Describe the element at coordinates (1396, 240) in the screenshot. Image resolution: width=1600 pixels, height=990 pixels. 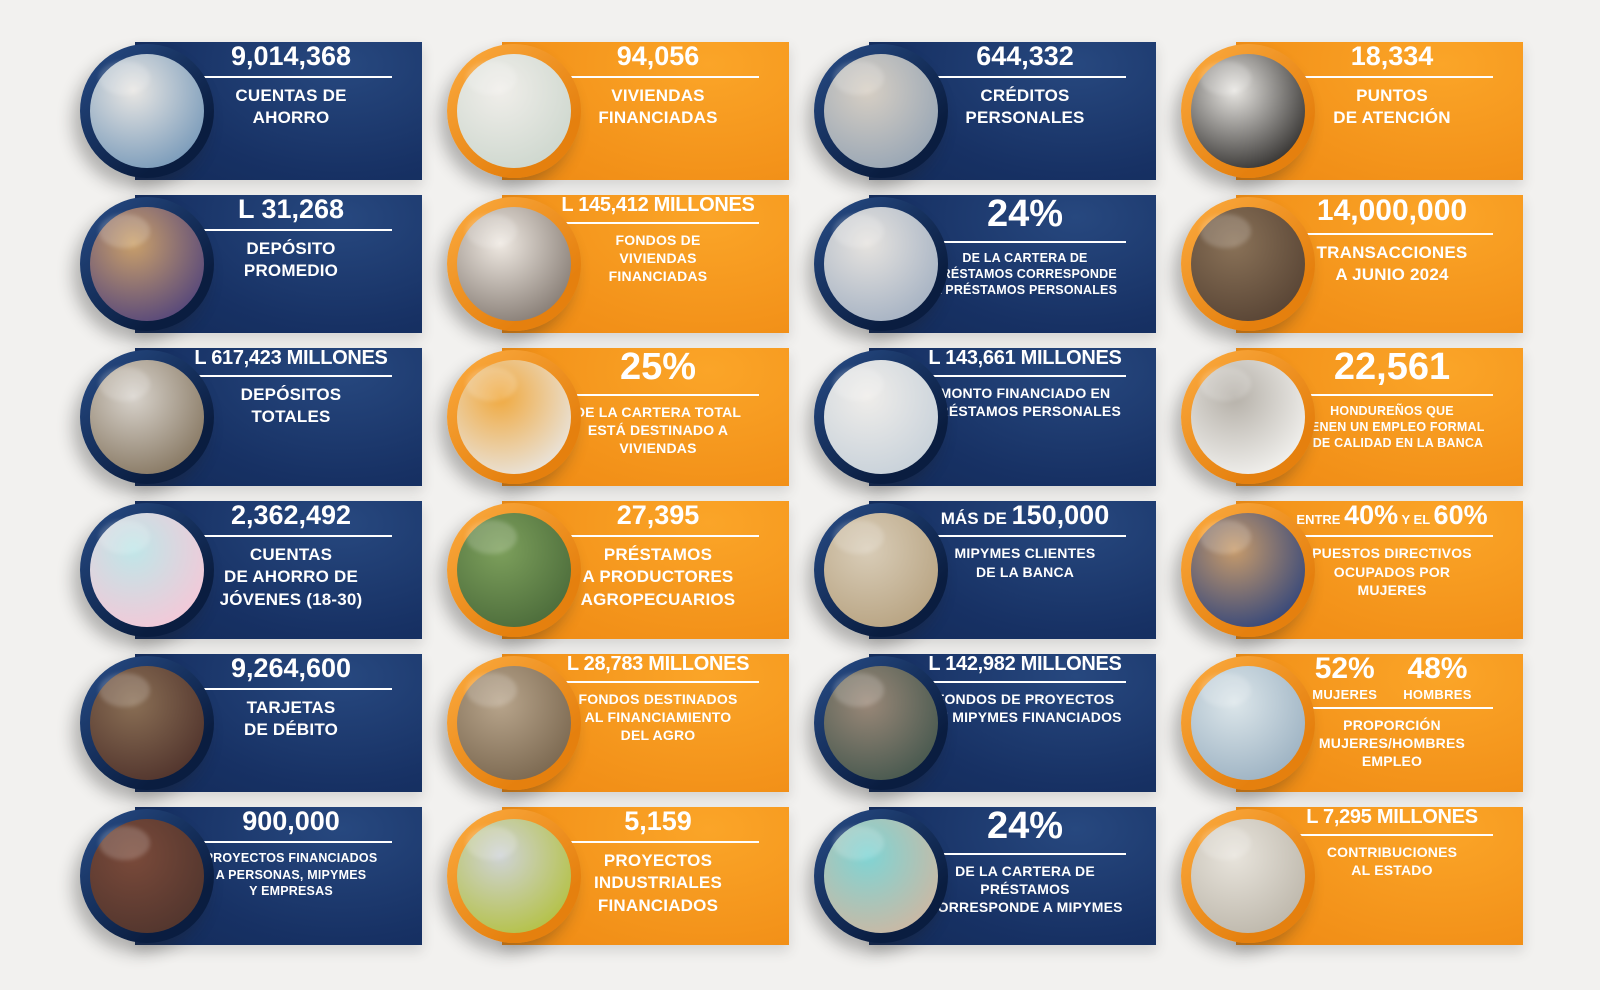
I see `stat-text-block: 14,000,000 TRANSACCIONES A JUNIO 2024` at that location.